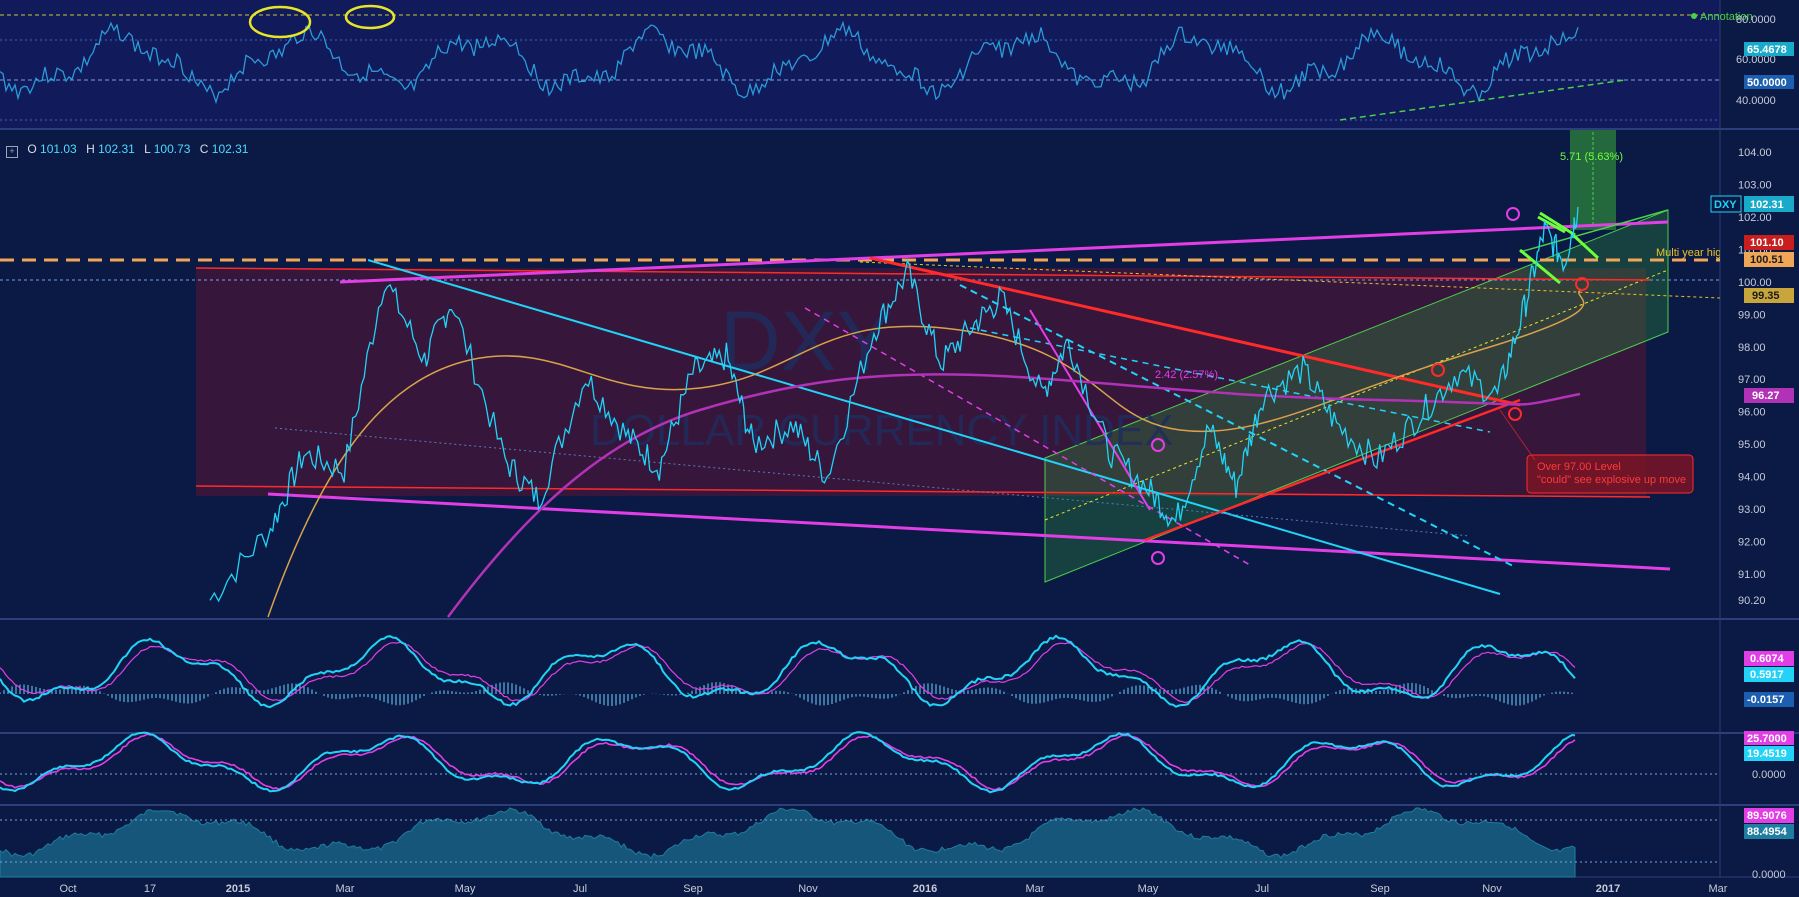 Image resolution: width=1799 pixels, height=897 pixels. What do you see at coordinates (1767, 739) in the screenshot?
I see `stoch-signal-label: 25.7000` at bounding box center [1767, 739].